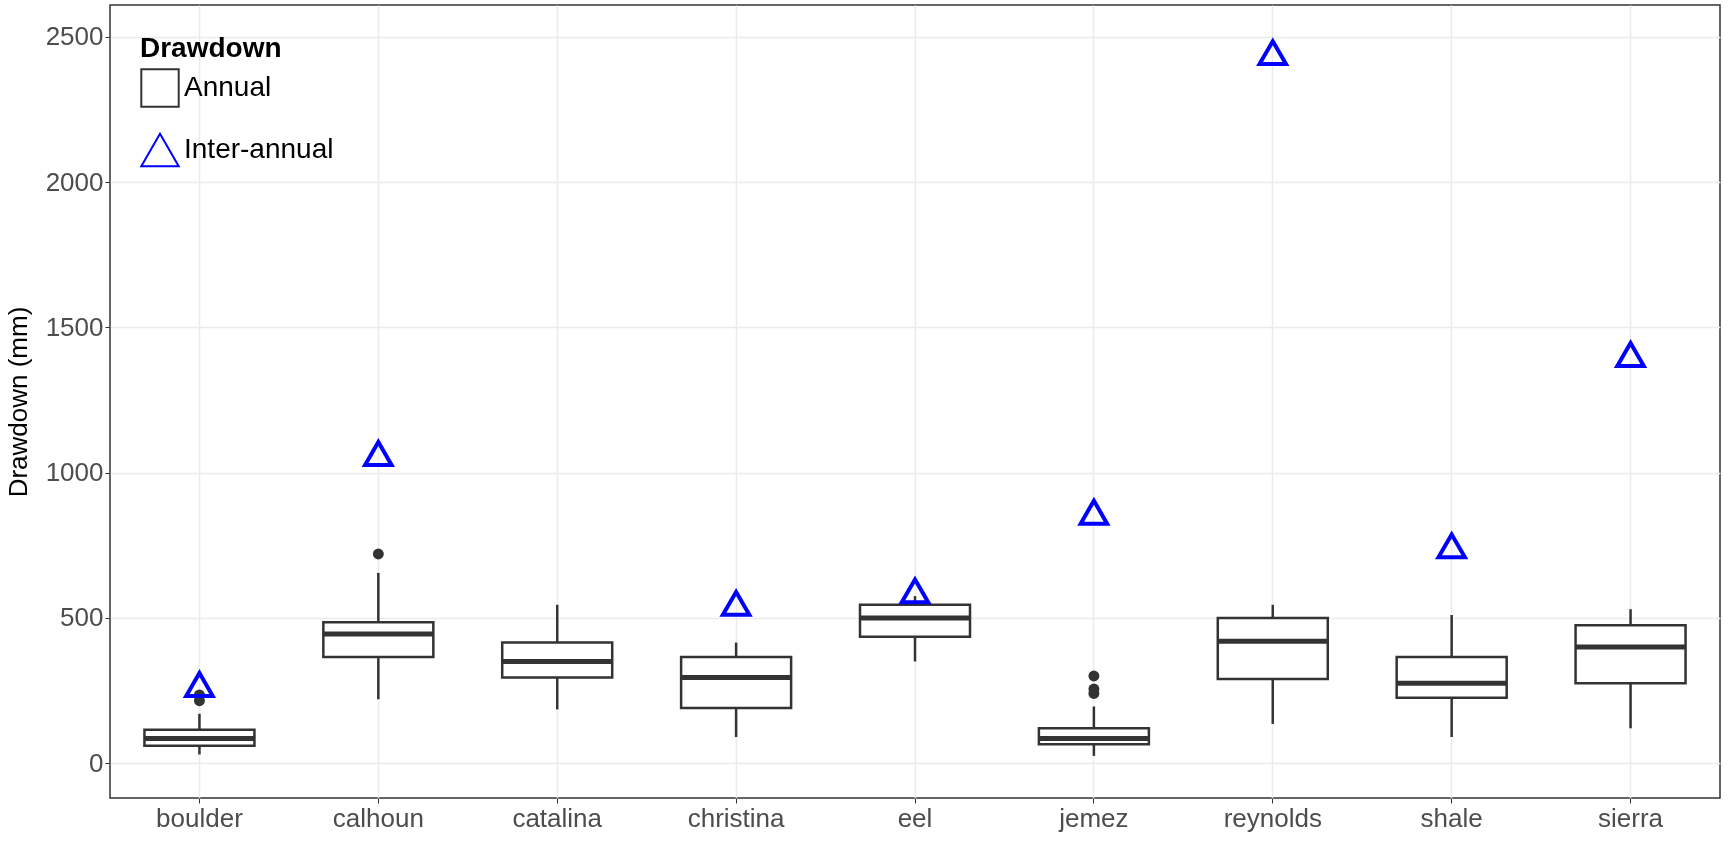  Describe the element at coordinates (17, 402) in the screenshot. I see `y-axis-title: Drawdown (mm)` at that location.